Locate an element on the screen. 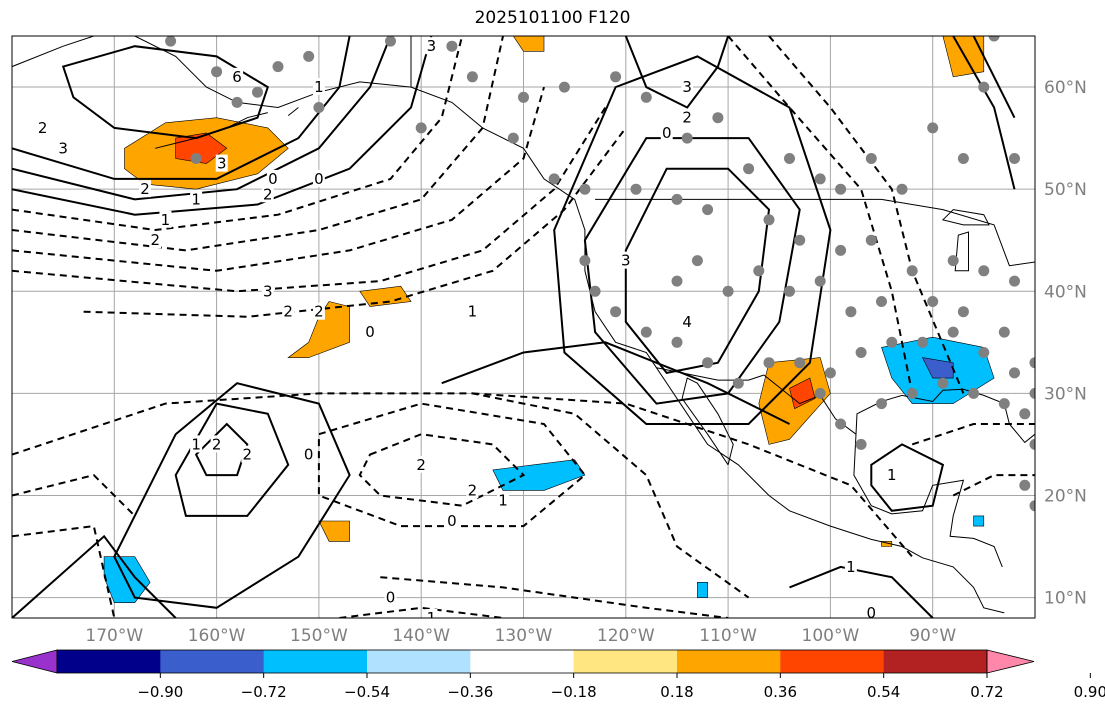 This screenshot has height=712, width=1105. plot-title: 2025101100 F120 is located at coordinates (552, 18).